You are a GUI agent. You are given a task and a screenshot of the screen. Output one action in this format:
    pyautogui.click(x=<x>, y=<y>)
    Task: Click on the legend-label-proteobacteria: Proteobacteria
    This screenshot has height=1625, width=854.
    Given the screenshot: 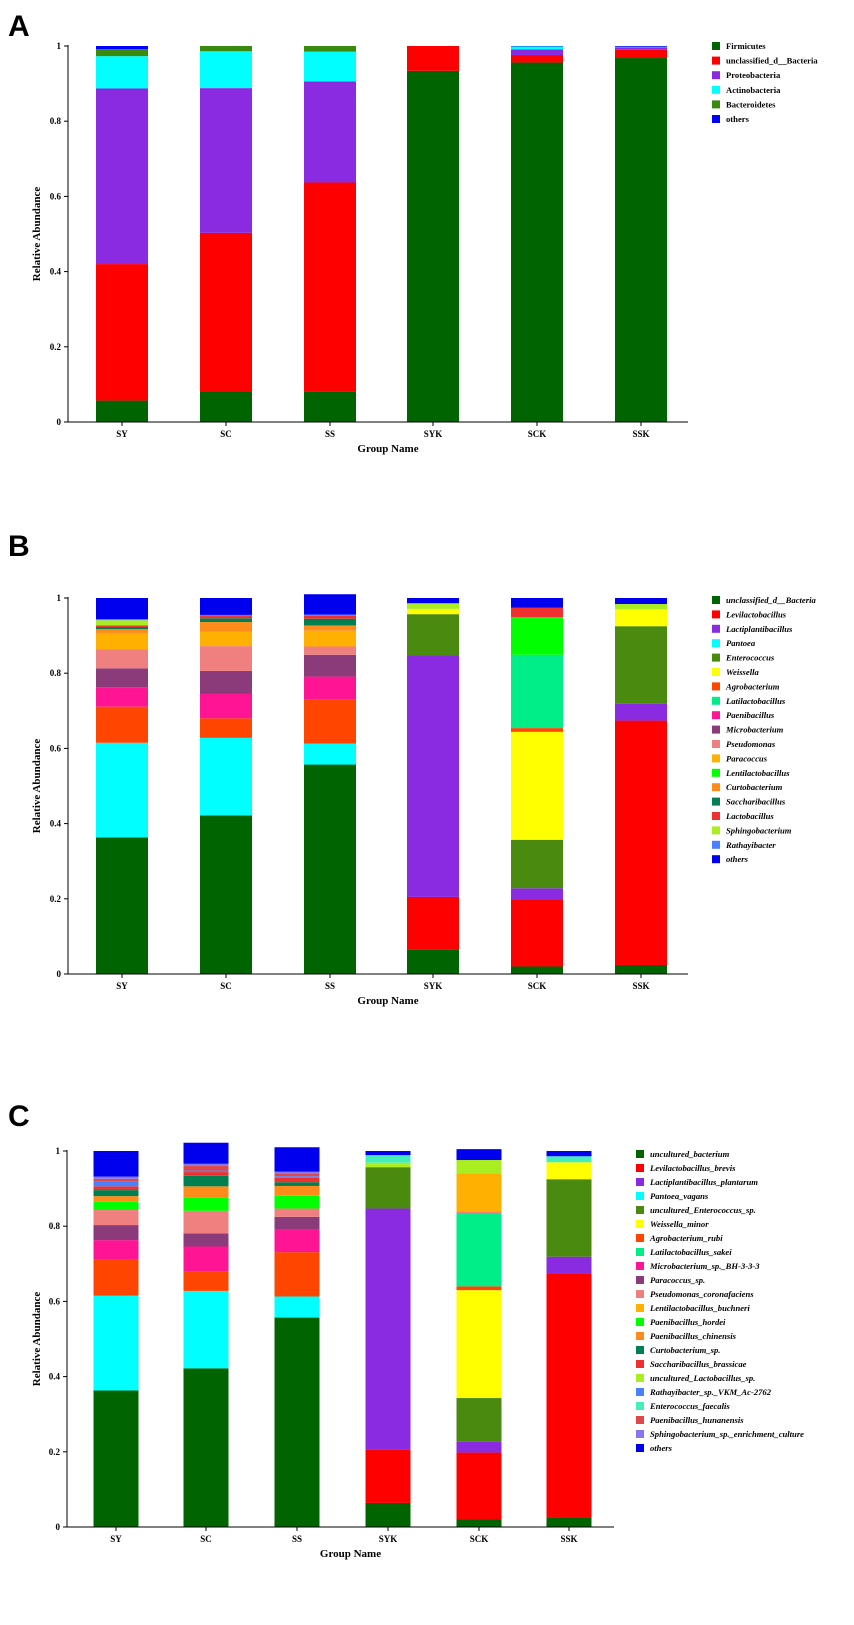 What is the action you would take?
    pyautogui.click(x=753, y=75)
    